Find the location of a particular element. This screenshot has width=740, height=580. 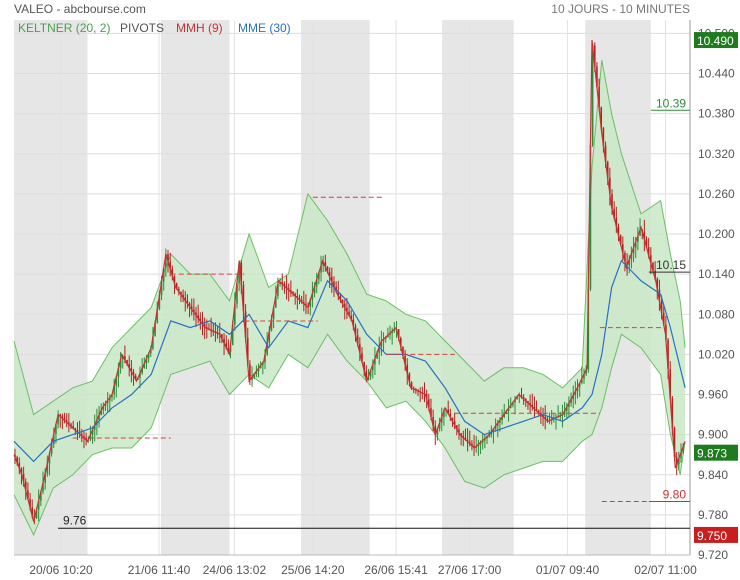

price-tag-box is located at coordinates (716, 534).